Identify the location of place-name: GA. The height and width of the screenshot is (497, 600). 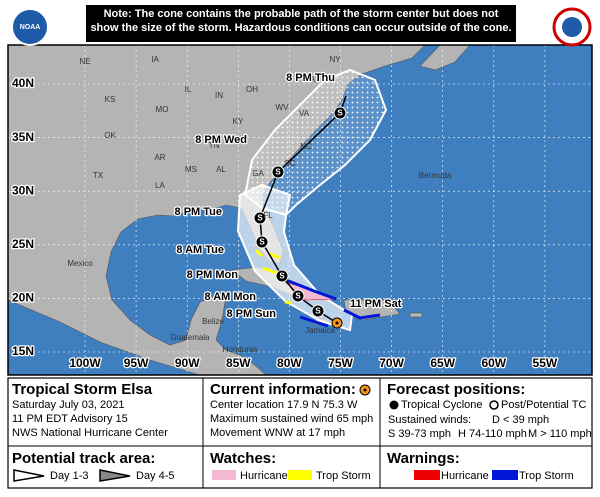
(258, 173).